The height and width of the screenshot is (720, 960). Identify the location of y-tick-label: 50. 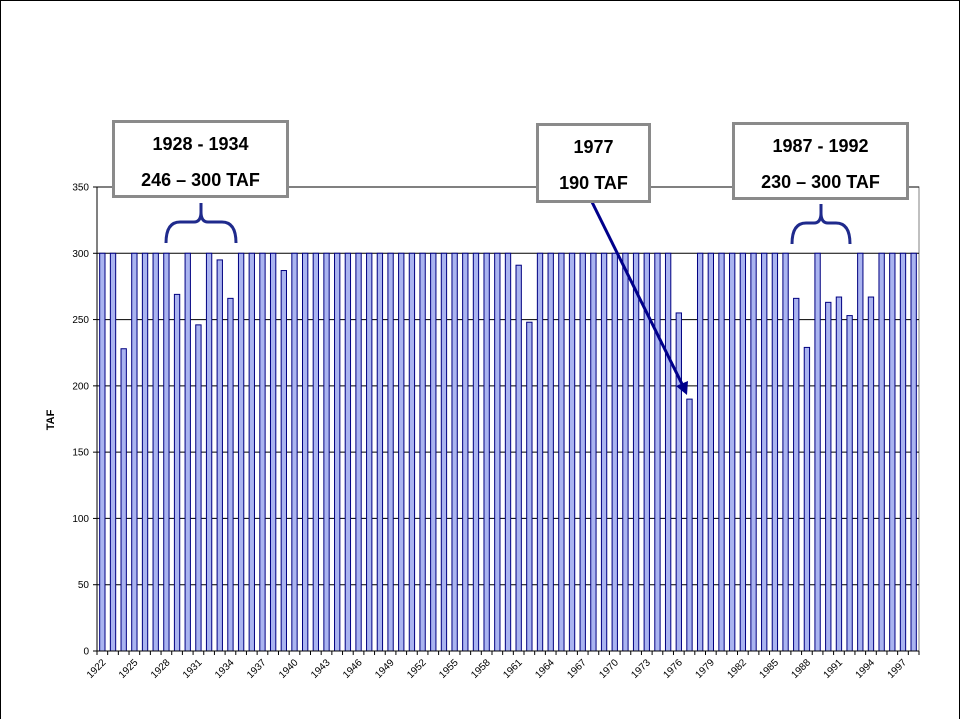
(84, 585).